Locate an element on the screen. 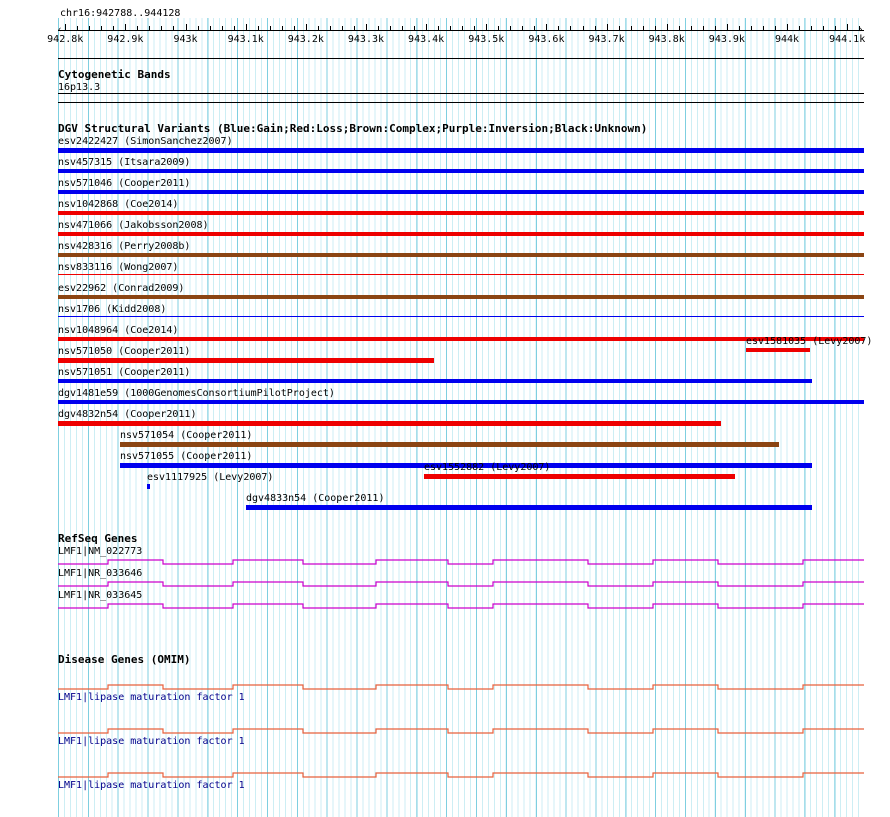 The height and width of the screenshot is (817, 890). dgv-variant-label: nsv833116 (Wong2007) is located at coordinates (118, 267).